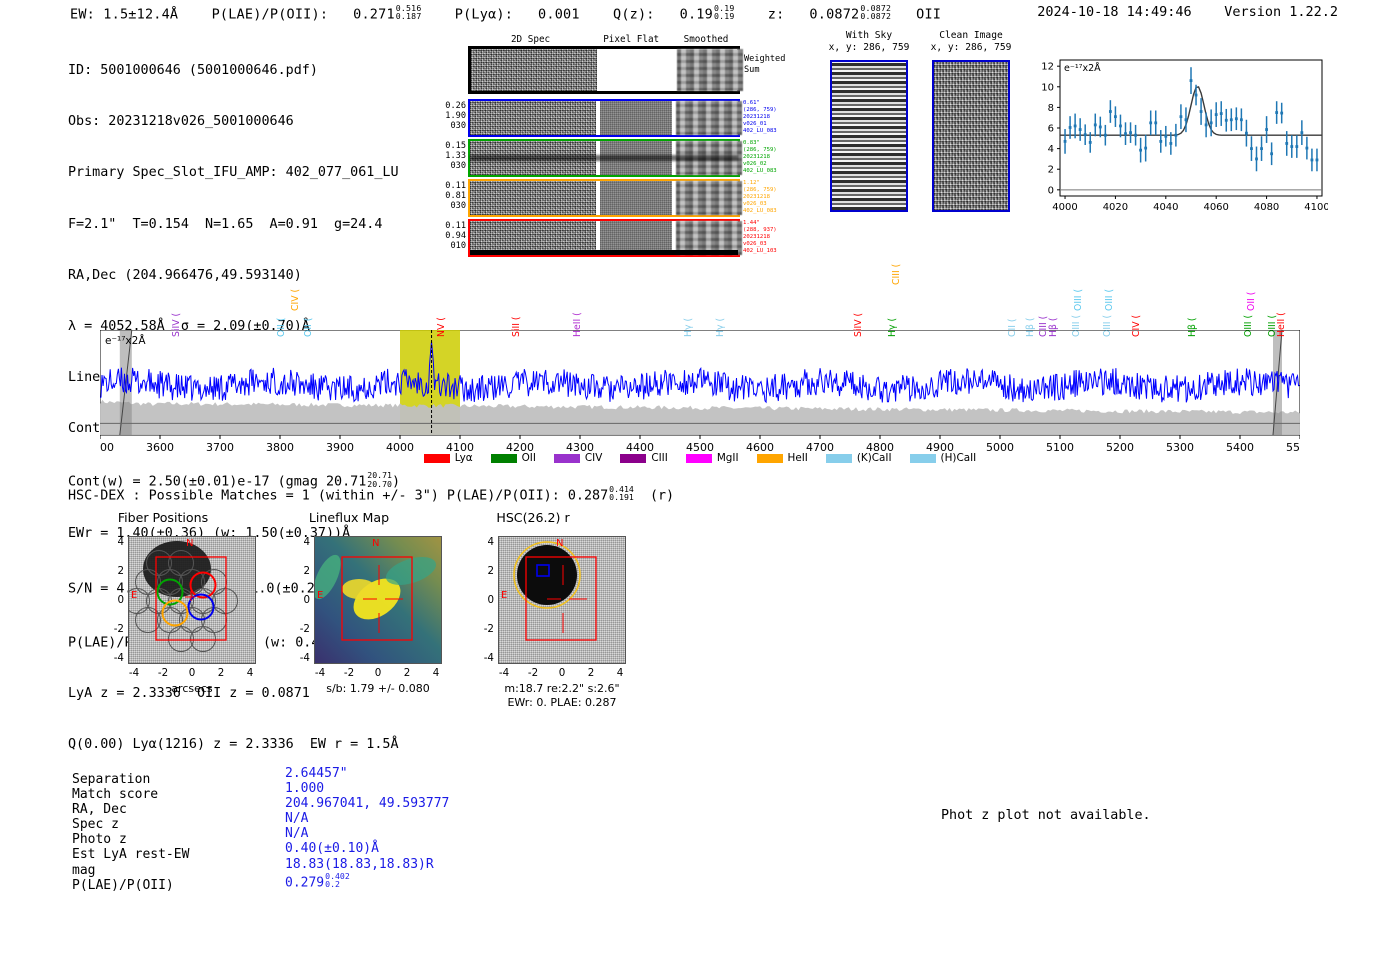 Image resolution: width=1400 pixels, height=953 pixels. Describe the element at coordinates (379, 475) in the screenshot. I see `info-cont-w-hi: 20.71` at that location.